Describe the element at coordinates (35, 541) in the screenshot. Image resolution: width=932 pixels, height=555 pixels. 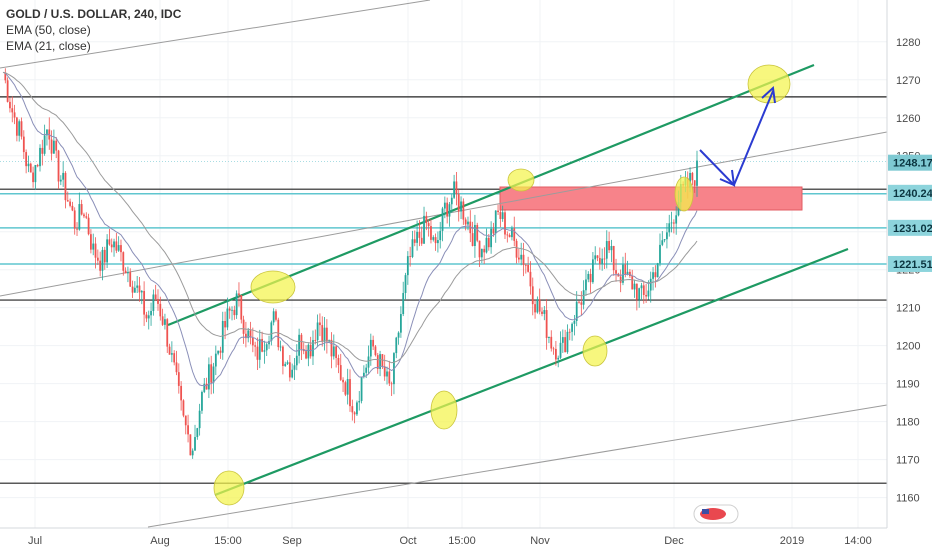
I see `time-tick-label: Jul` at that location.